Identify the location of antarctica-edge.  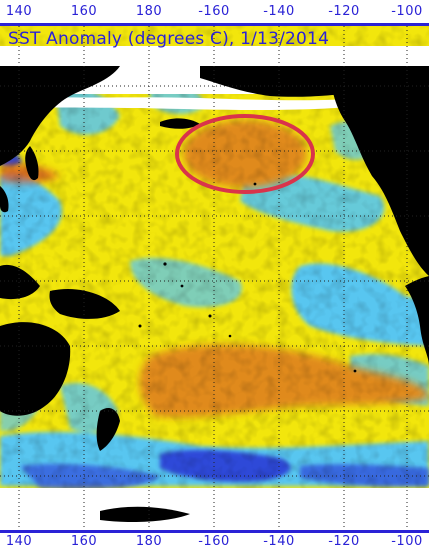
(145, 514).